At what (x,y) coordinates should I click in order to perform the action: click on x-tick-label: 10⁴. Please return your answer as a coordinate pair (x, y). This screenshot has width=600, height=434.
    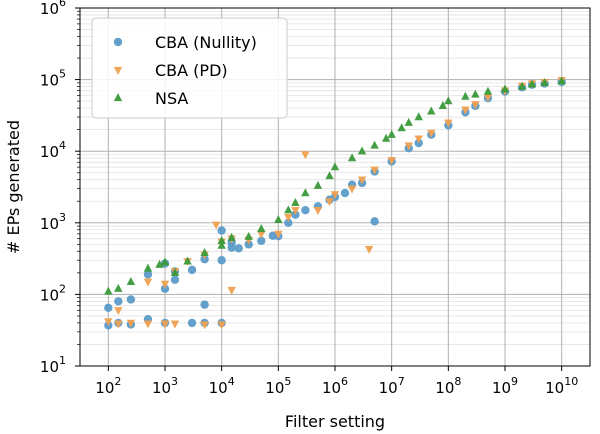
    Looking at the image, I should click on (222, 386).